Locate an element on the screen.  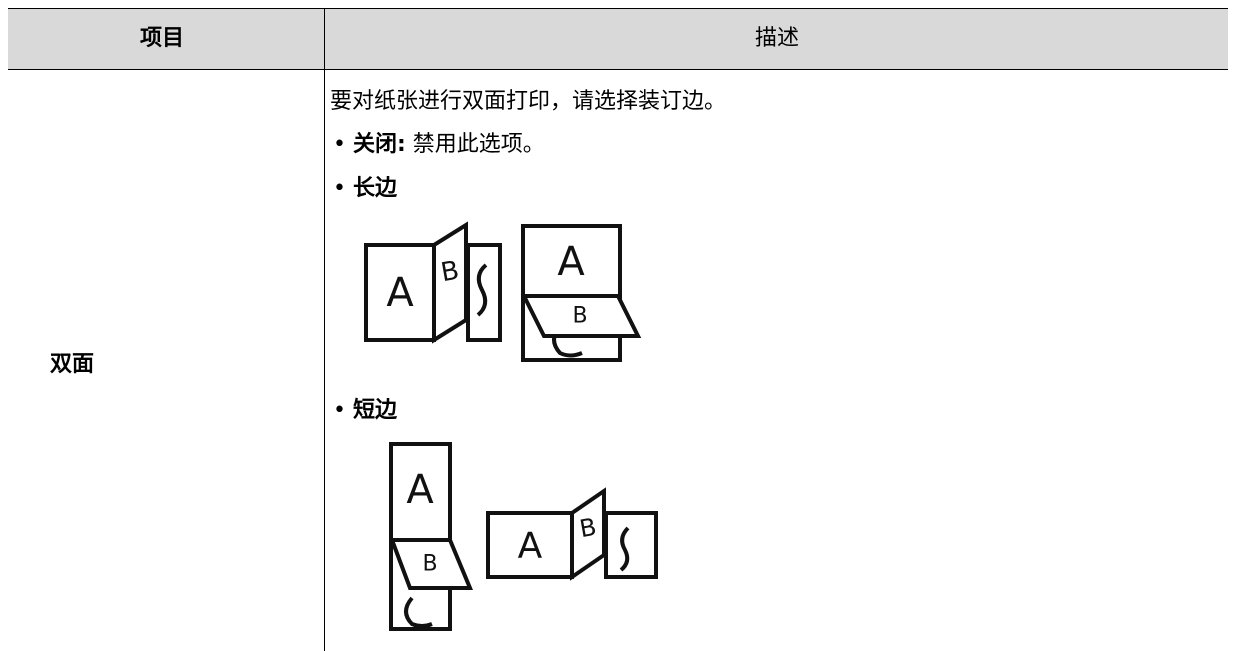
option: • 短边 is located at coordinates (365, 410).